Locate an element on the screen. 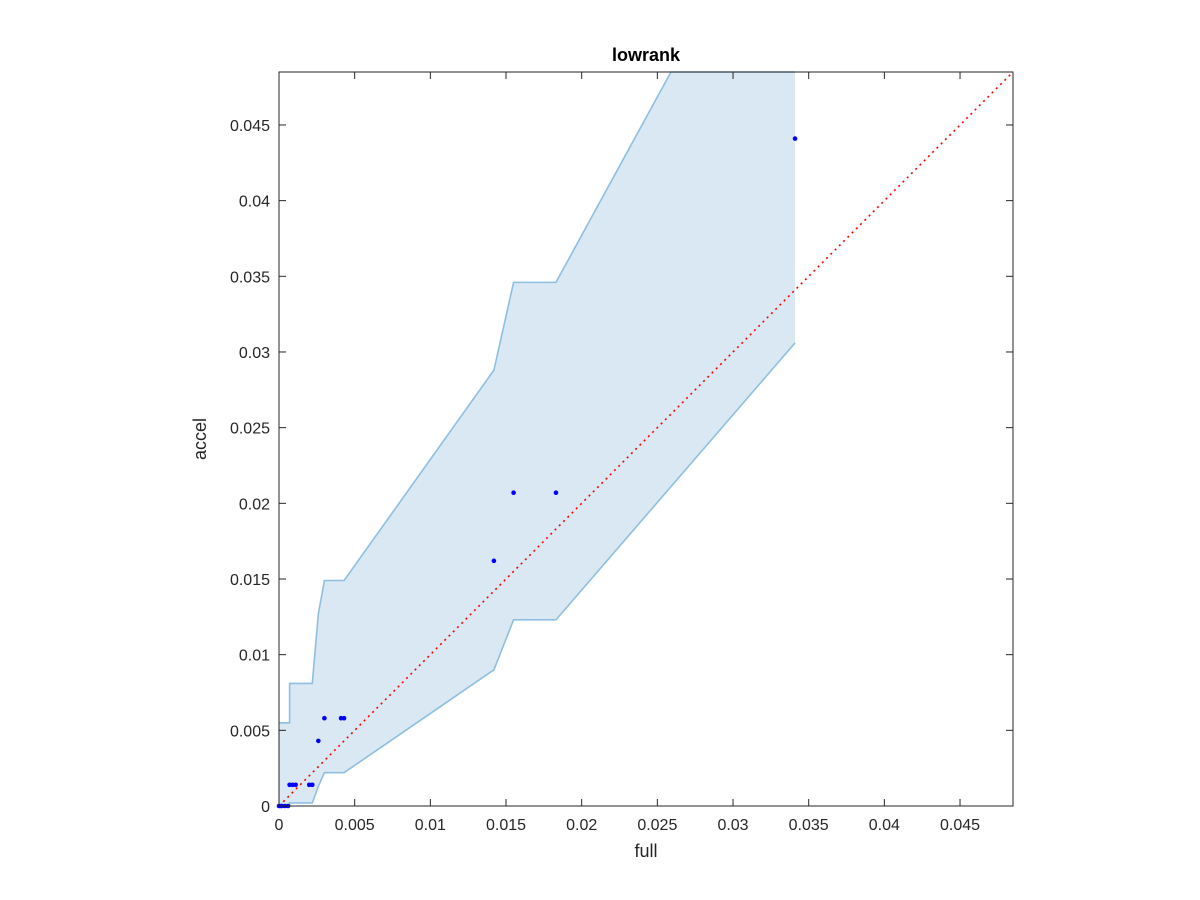  y-tick-label: 0 is located at coordinates (265, 807).